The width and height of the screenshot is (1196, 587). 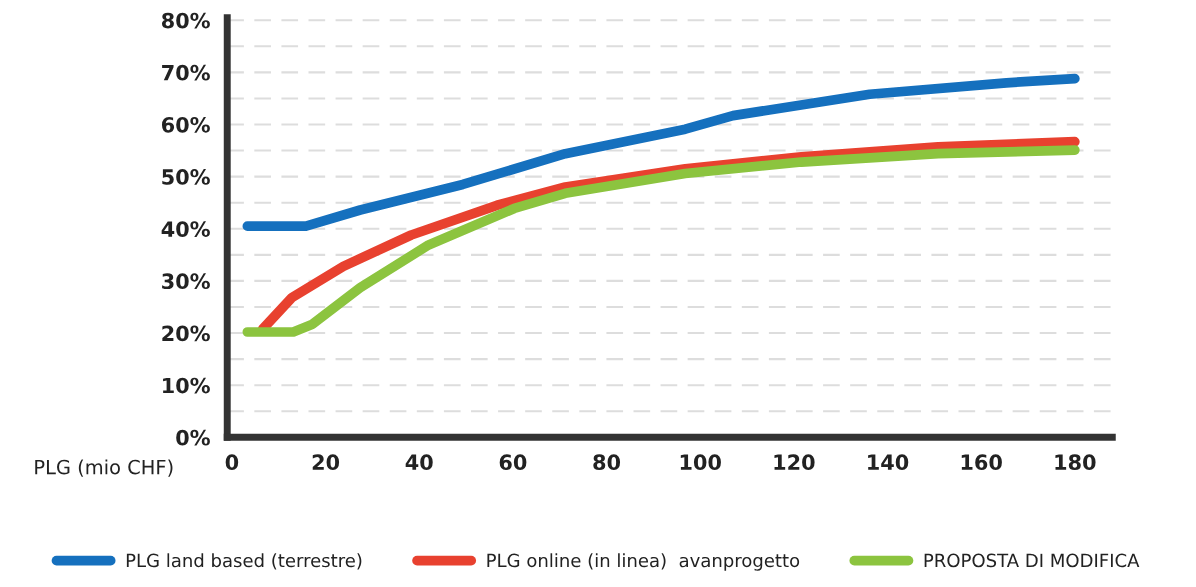 What do you see at coordinates (1075, 462) in the screenshot?
I see `x-tick-label: 180` at bounding box center [1075, 462].